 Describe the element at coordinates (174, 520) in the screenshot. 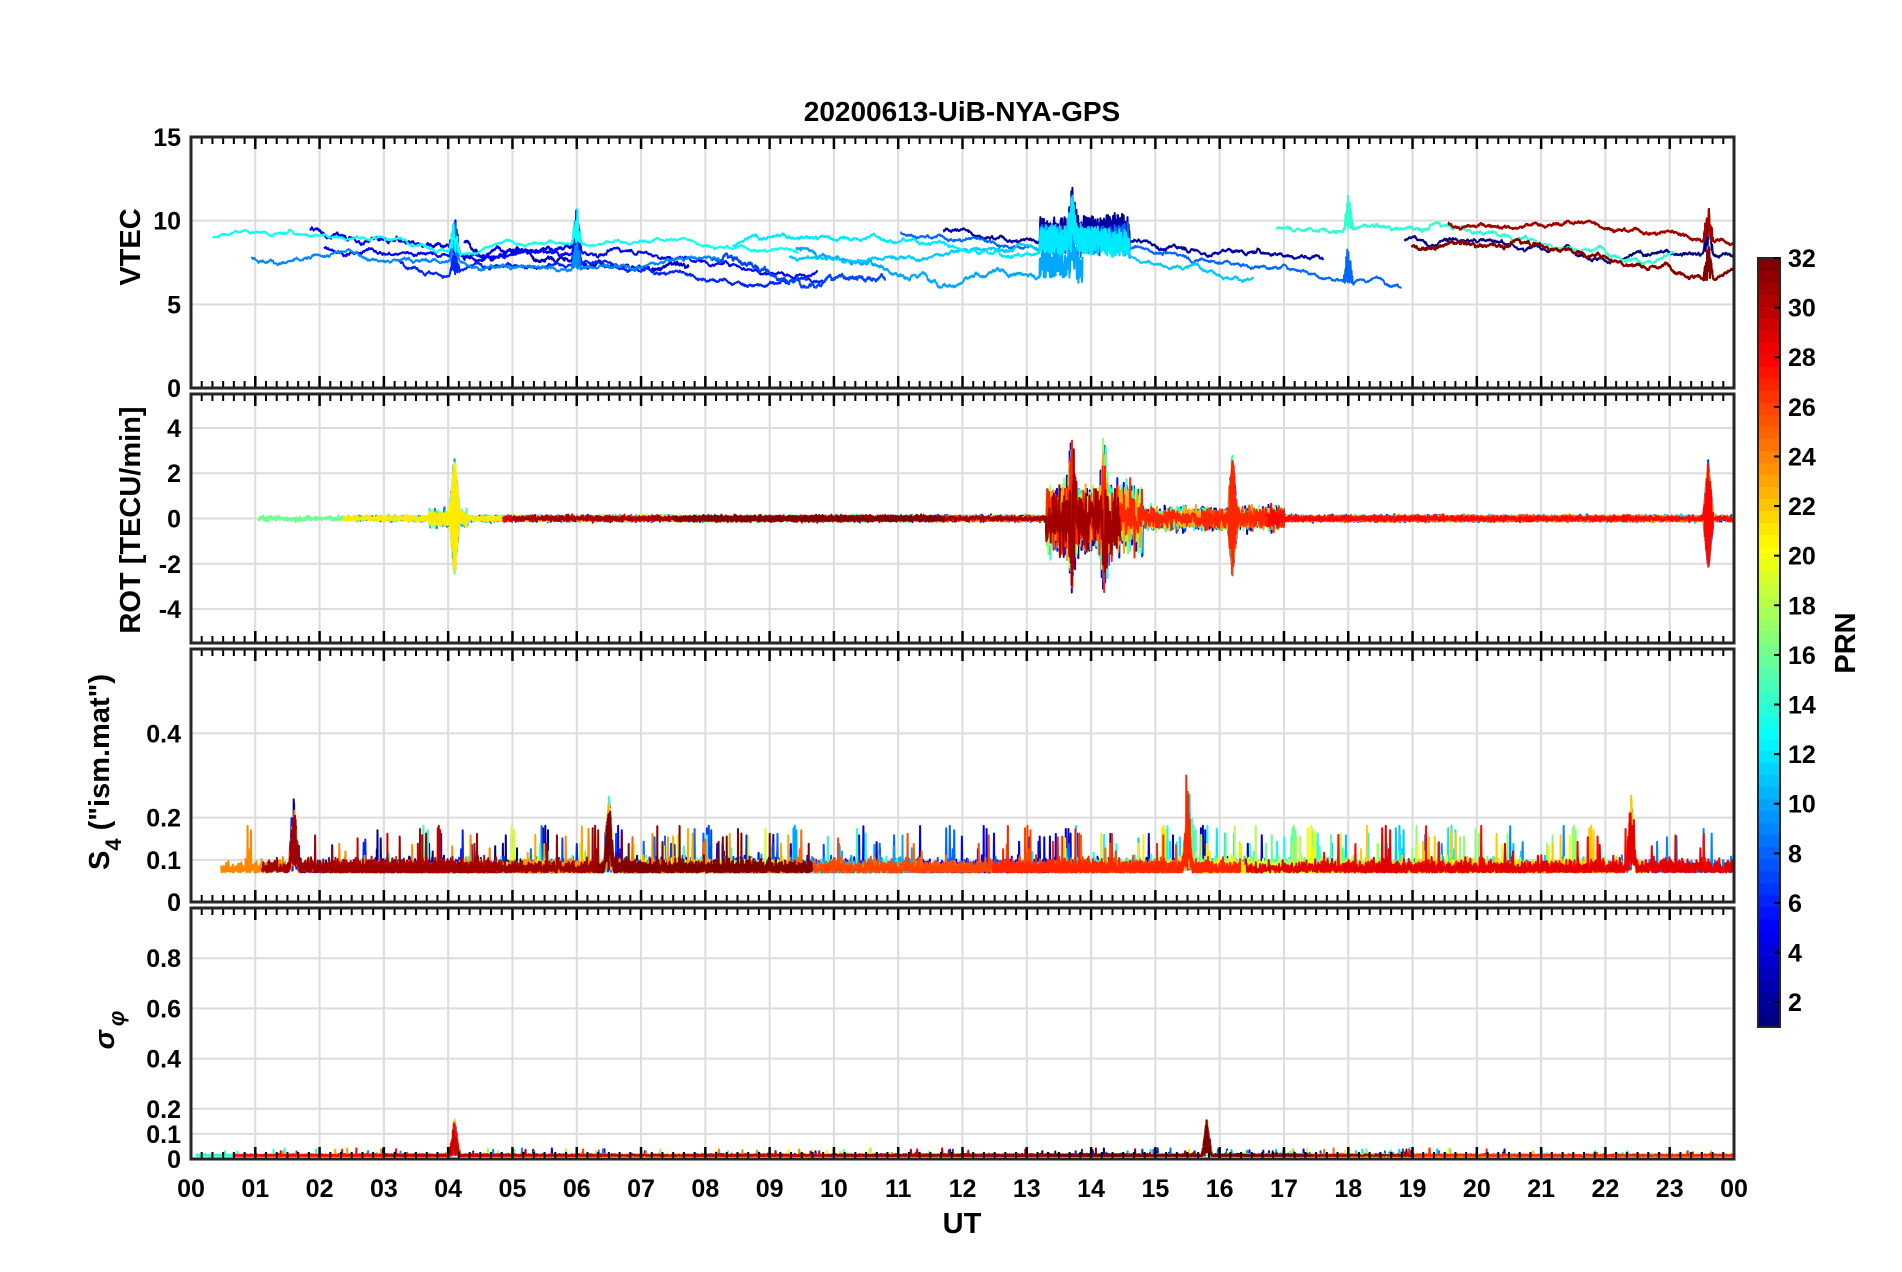

I see `y-tick-label-rot: 0` at that location.